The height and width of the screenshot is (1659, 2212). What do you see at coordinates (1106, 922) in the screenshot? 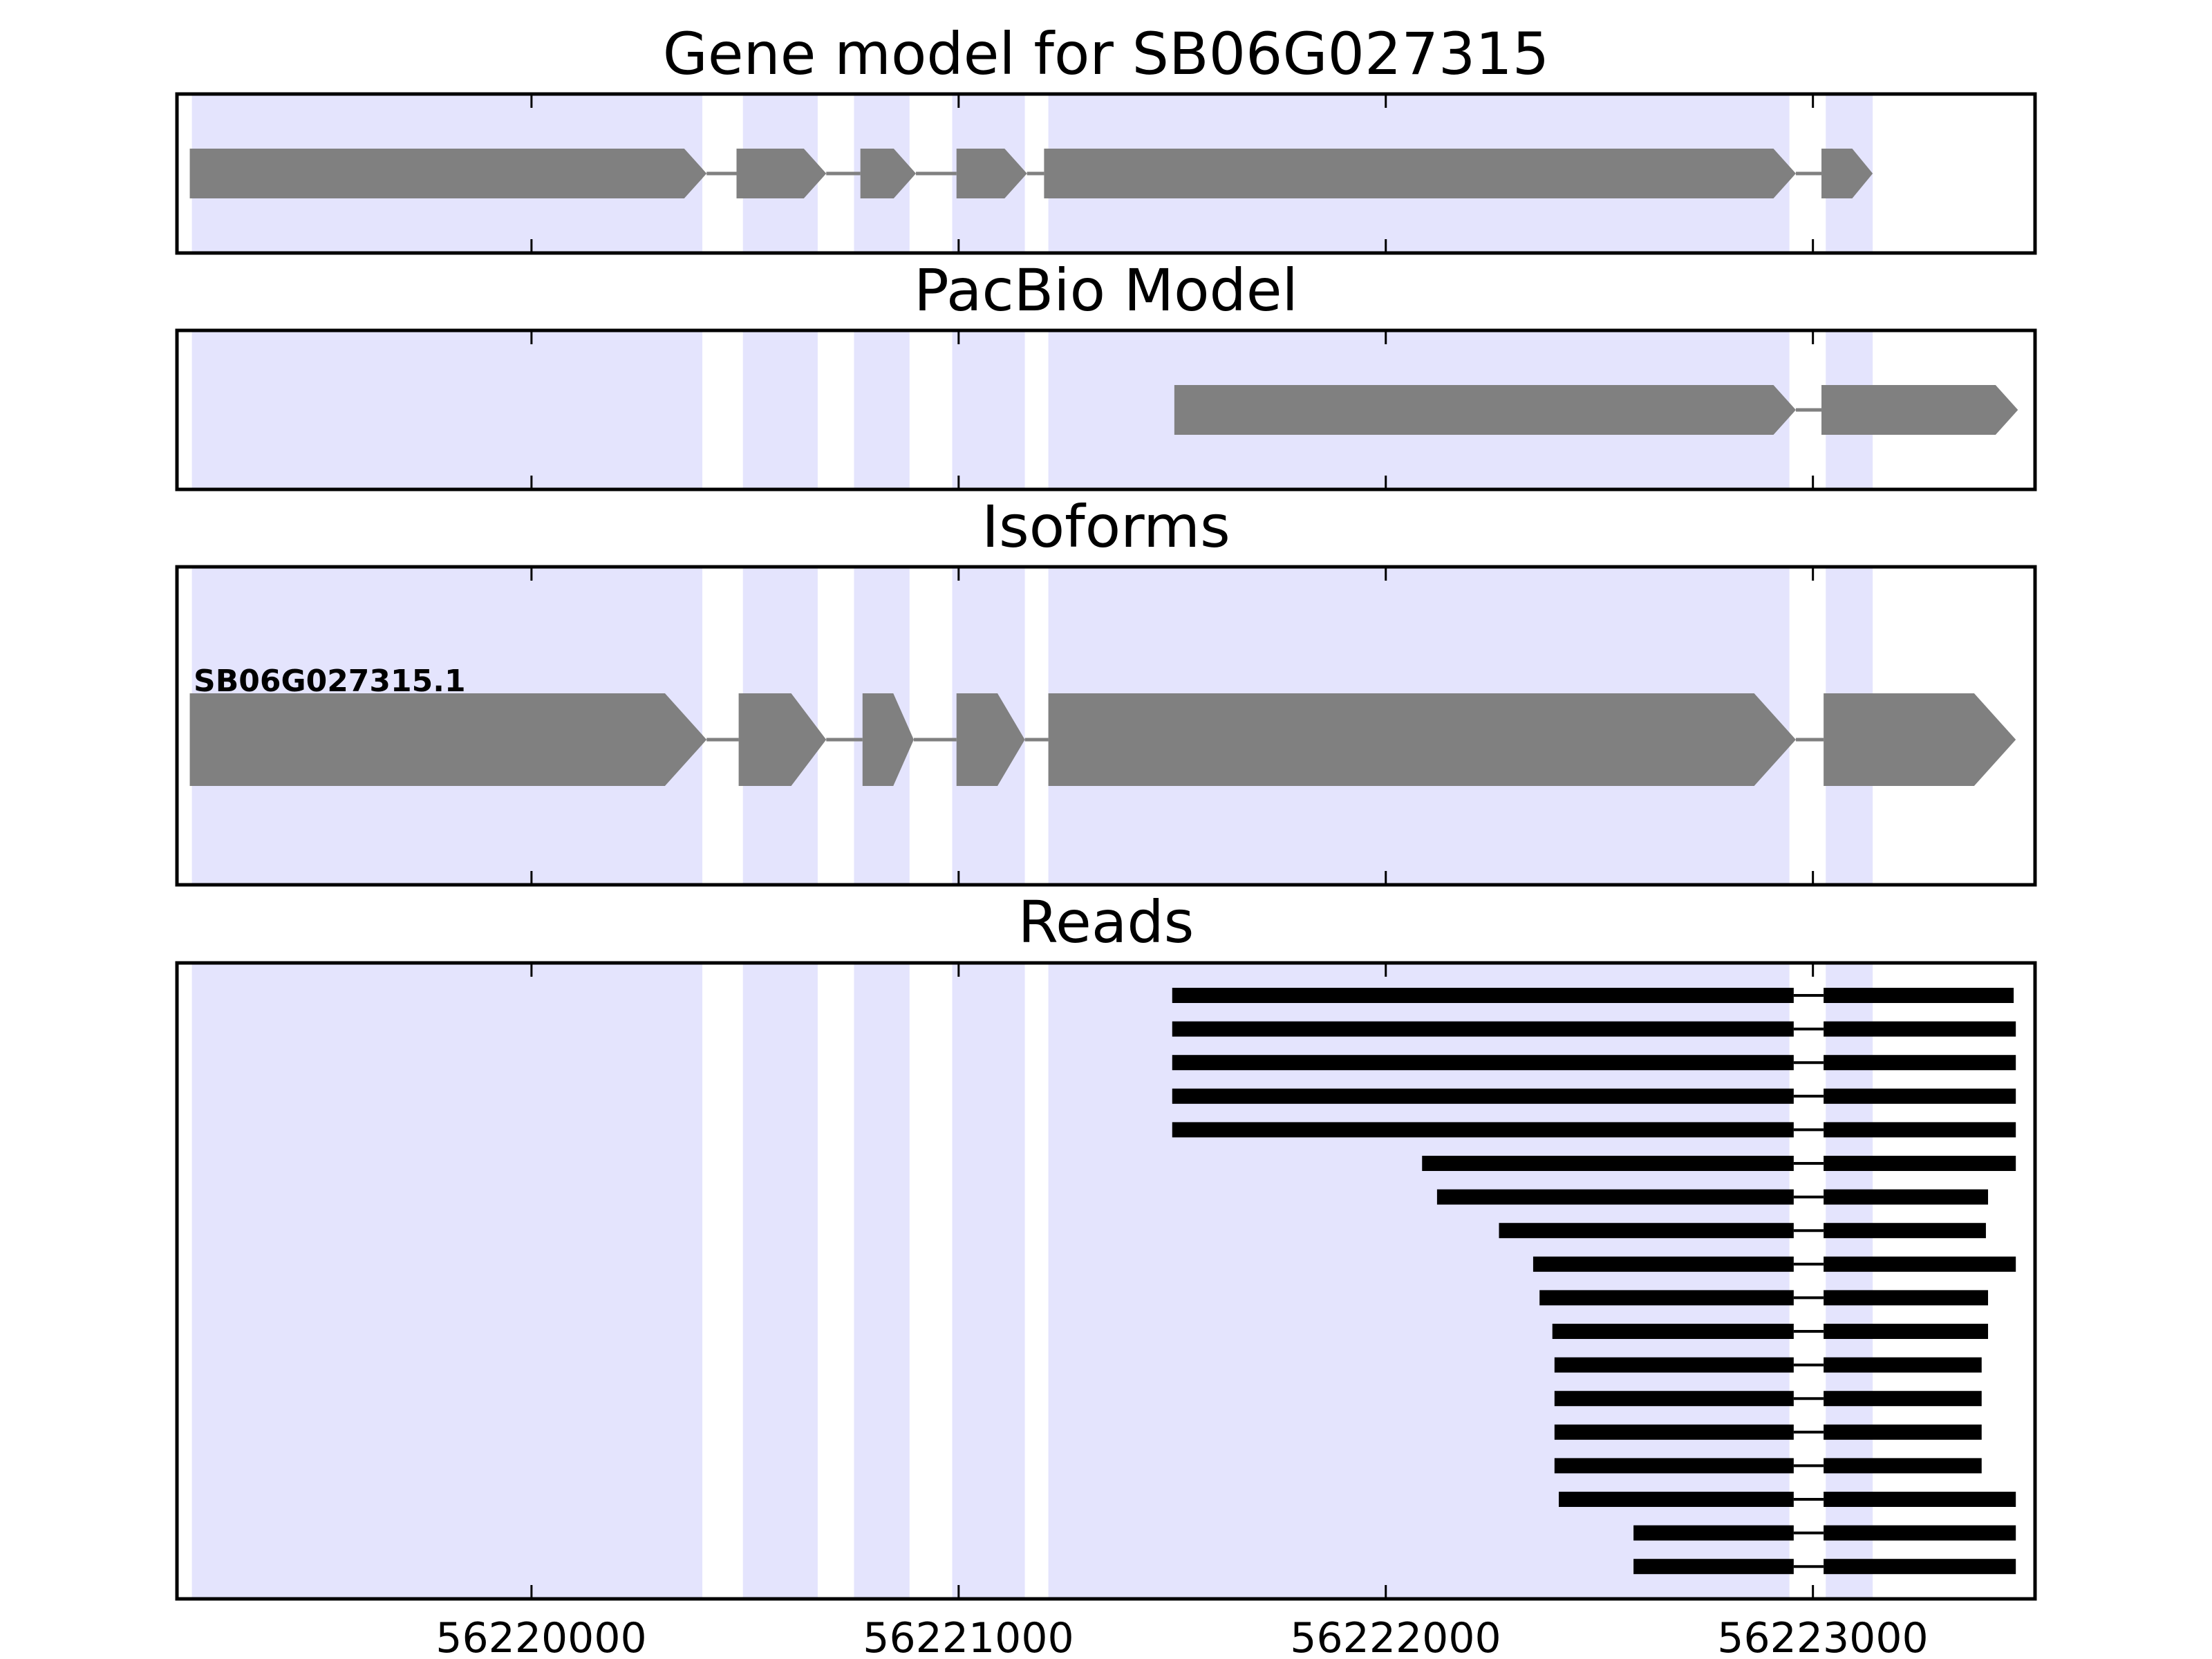
I see `panel-title-reads: Reads` at bounding box center [1106, 922].